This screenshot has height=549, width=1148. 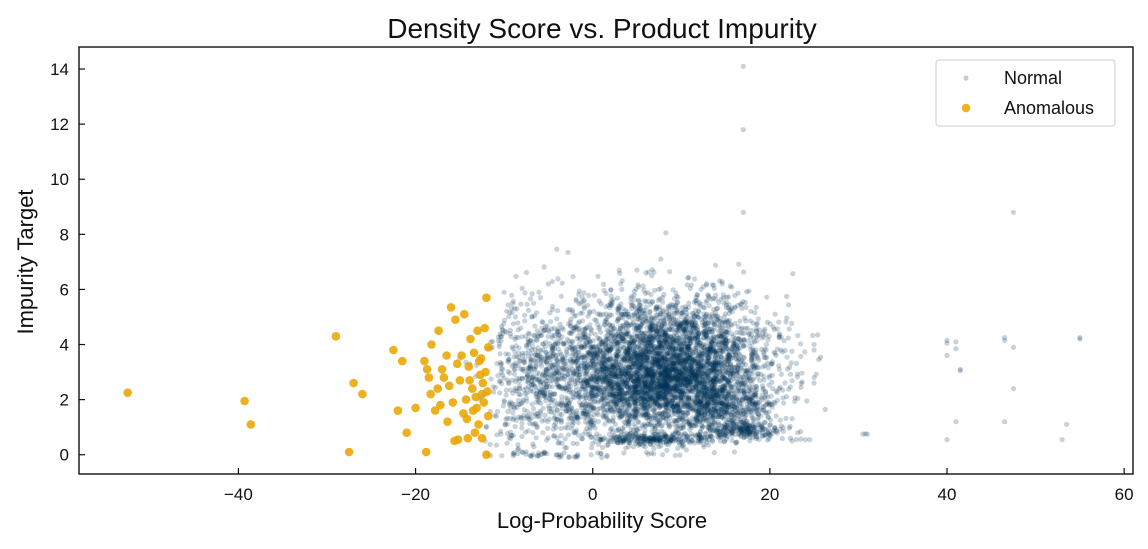 What do you see at coordinates (601, 28) in the screenshot?
I see `chart-title: Density Score vs. Product Impurity` at bounding box center [601, 28].